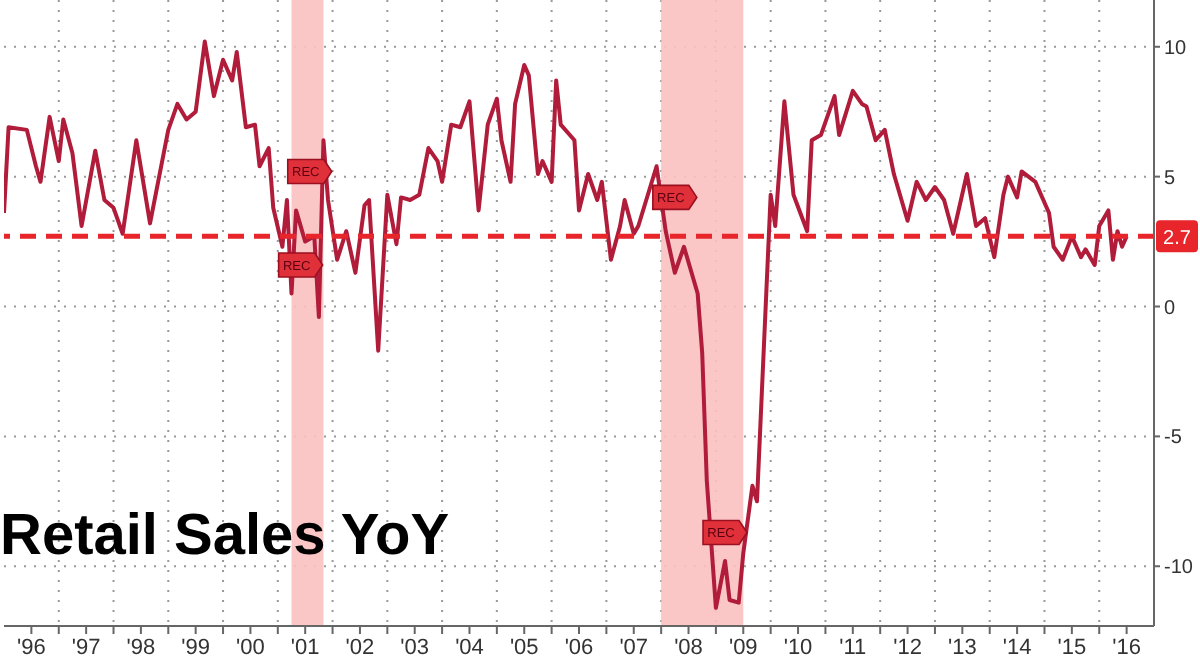  I want to click on x-tick-label: '15, so click(1072, 647).